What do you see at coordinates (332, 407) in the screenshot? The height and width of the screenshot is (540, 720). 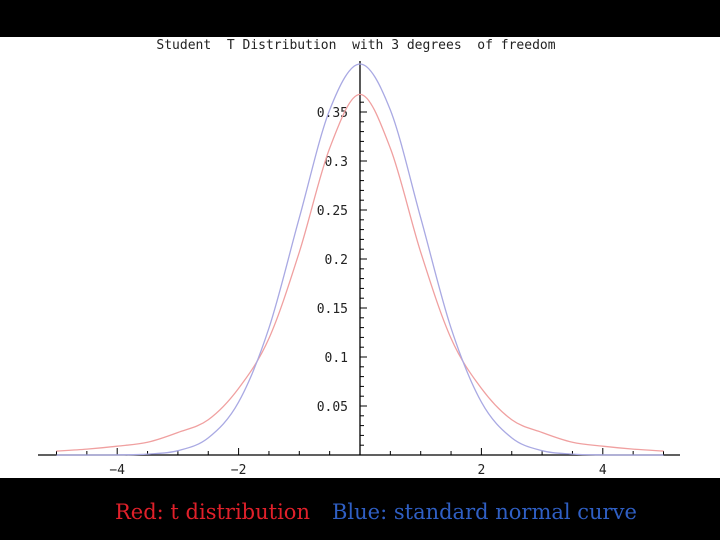 I see `y-tick-label: 0.05` at bounding box center [332, 407].